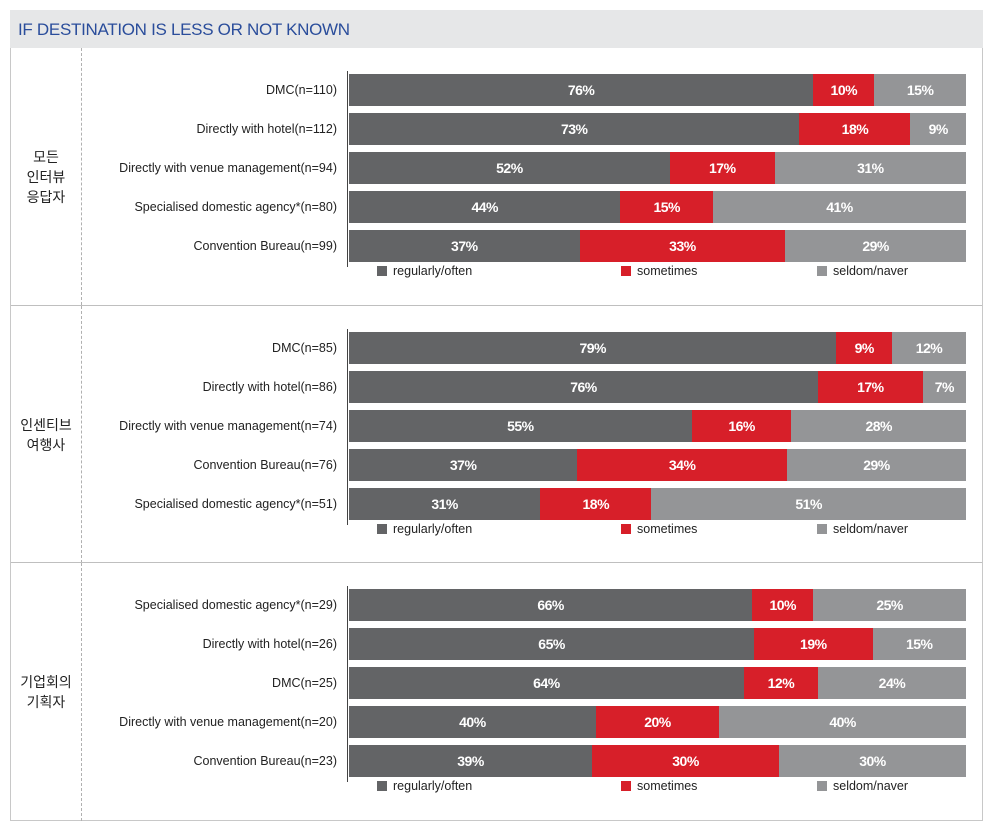 This screenshot has width=991, height=827. I want to click on bar-segment-seldom: 31%, so click(870, 168).